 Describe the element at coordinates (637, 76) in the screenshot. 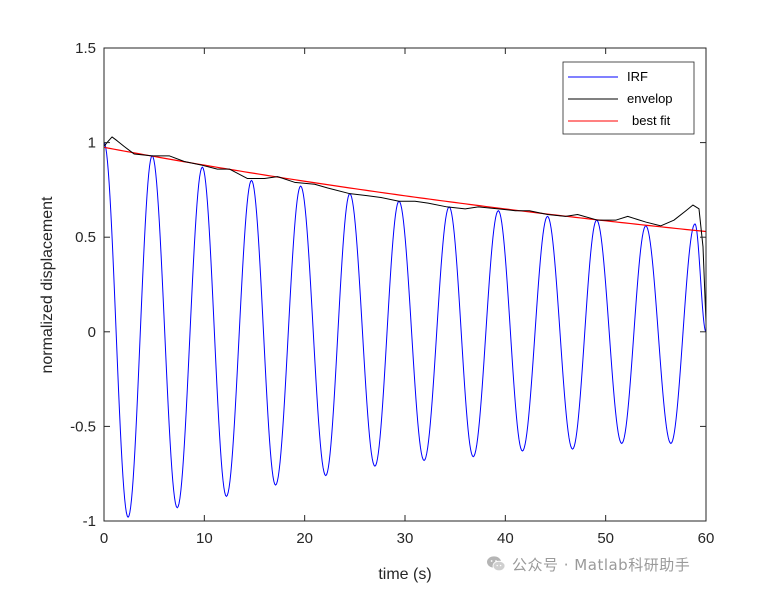

I see `legend-label-irf: IRF` at that location.